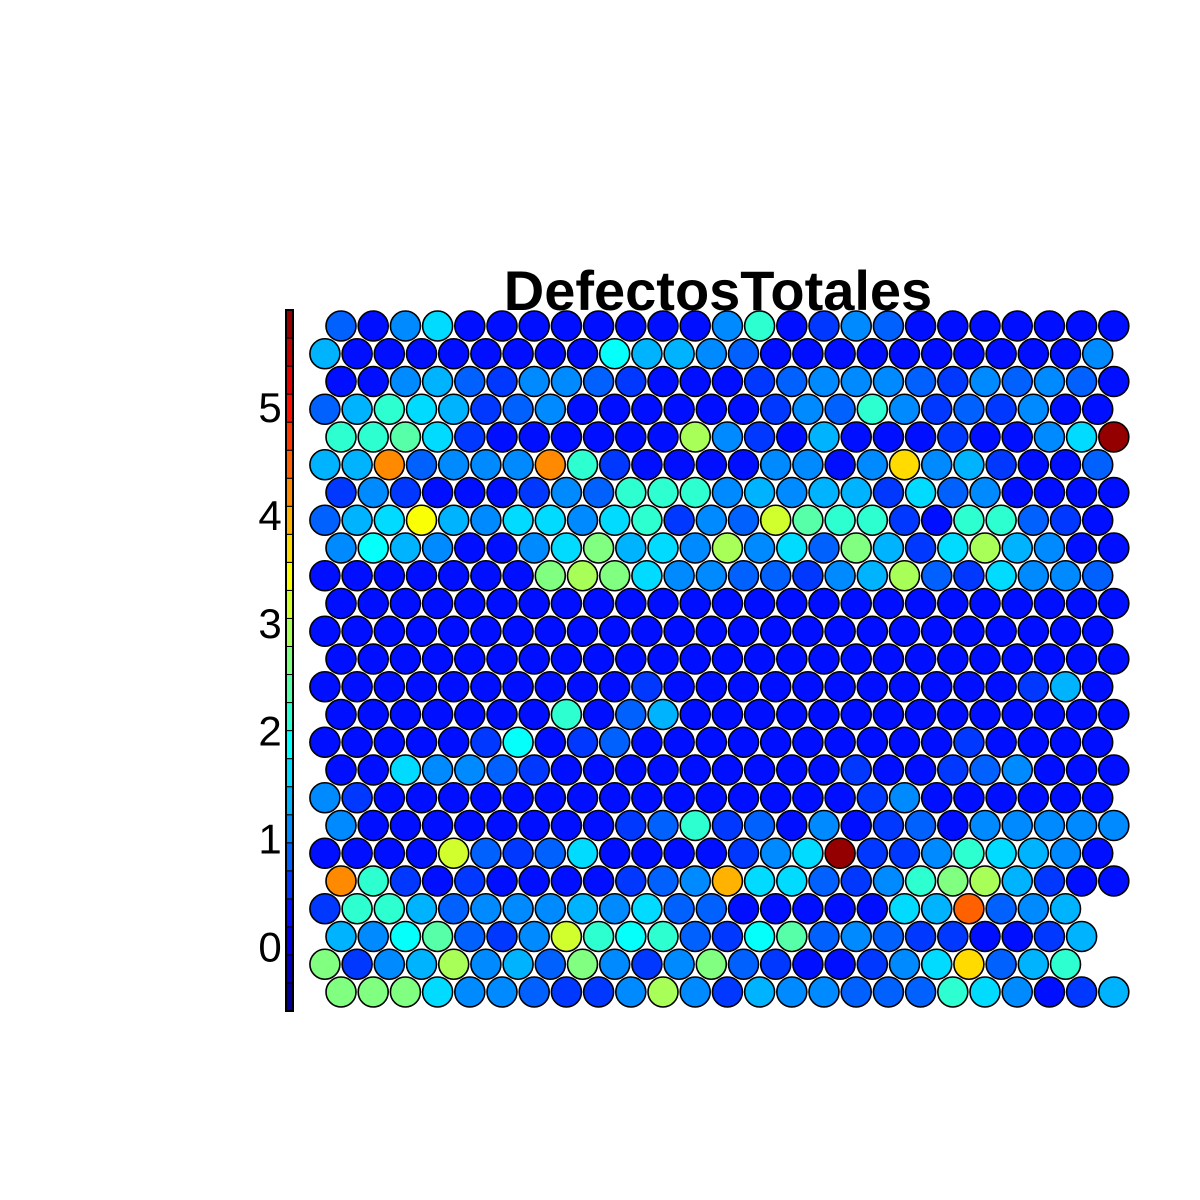  I want to click on colorbar, so click(289, 660).